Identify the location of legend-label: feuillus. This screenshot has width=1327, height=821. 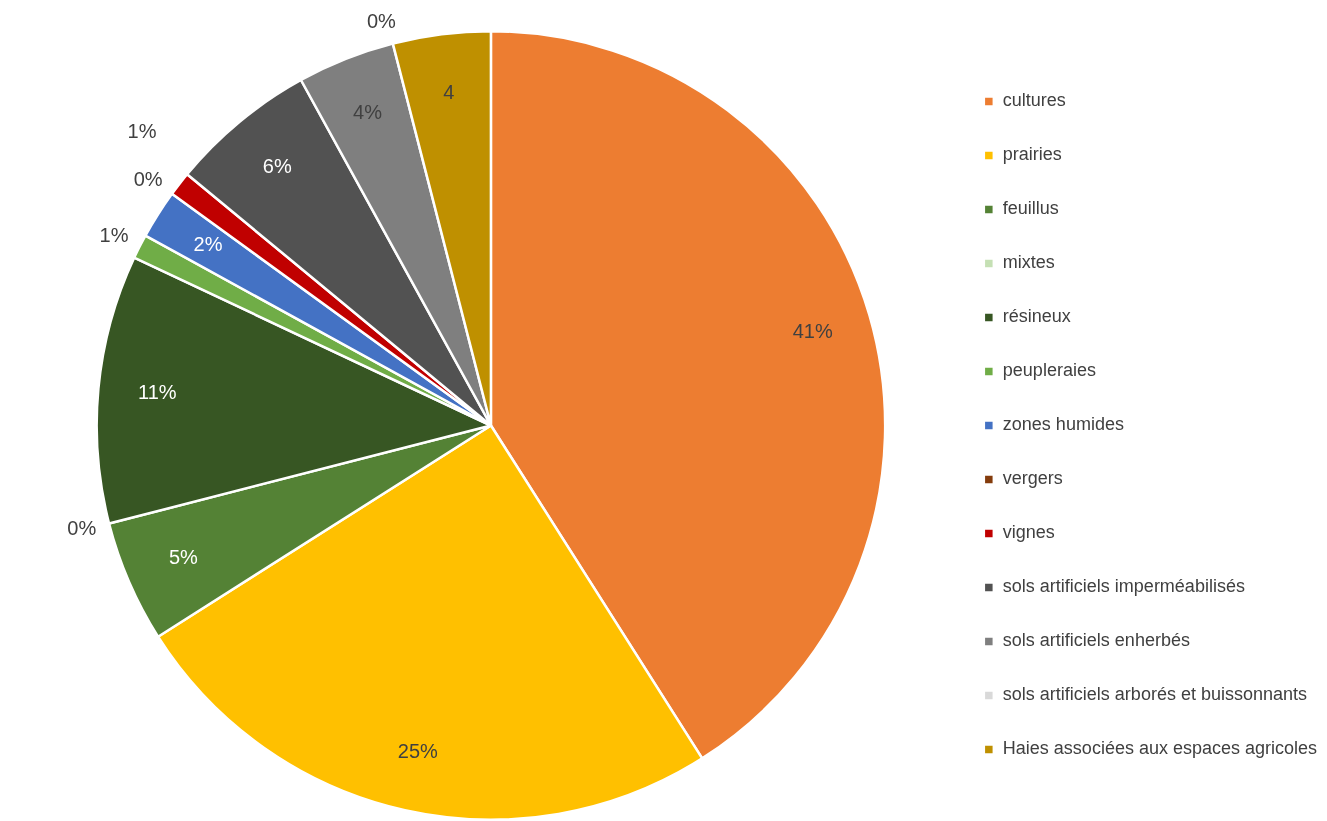
(1030, 208).